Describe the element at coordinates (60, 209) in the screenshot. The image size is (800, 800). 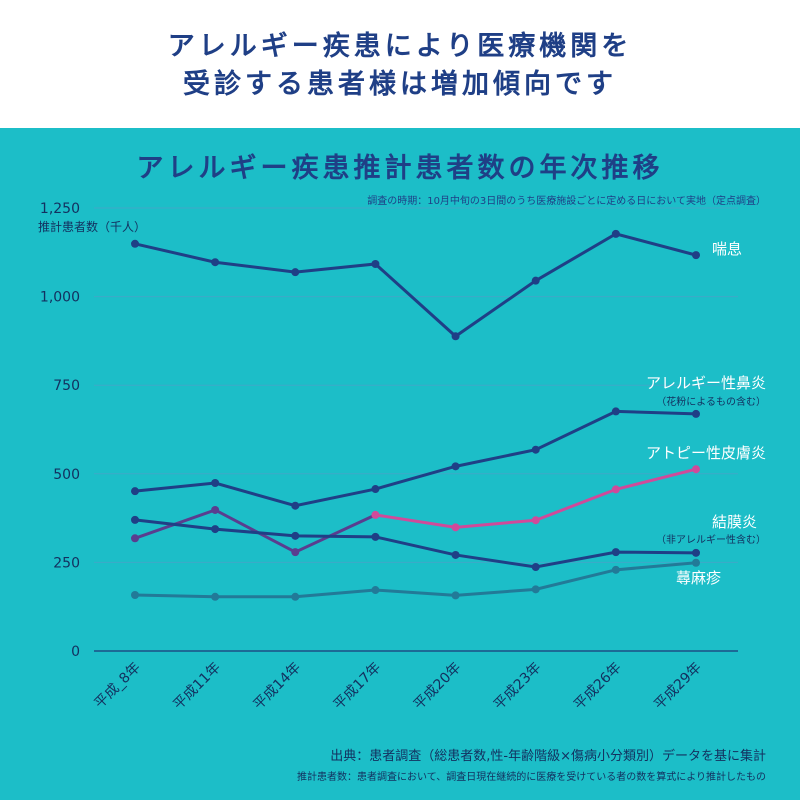
I see `y-tick-label: 1,250` at that location.